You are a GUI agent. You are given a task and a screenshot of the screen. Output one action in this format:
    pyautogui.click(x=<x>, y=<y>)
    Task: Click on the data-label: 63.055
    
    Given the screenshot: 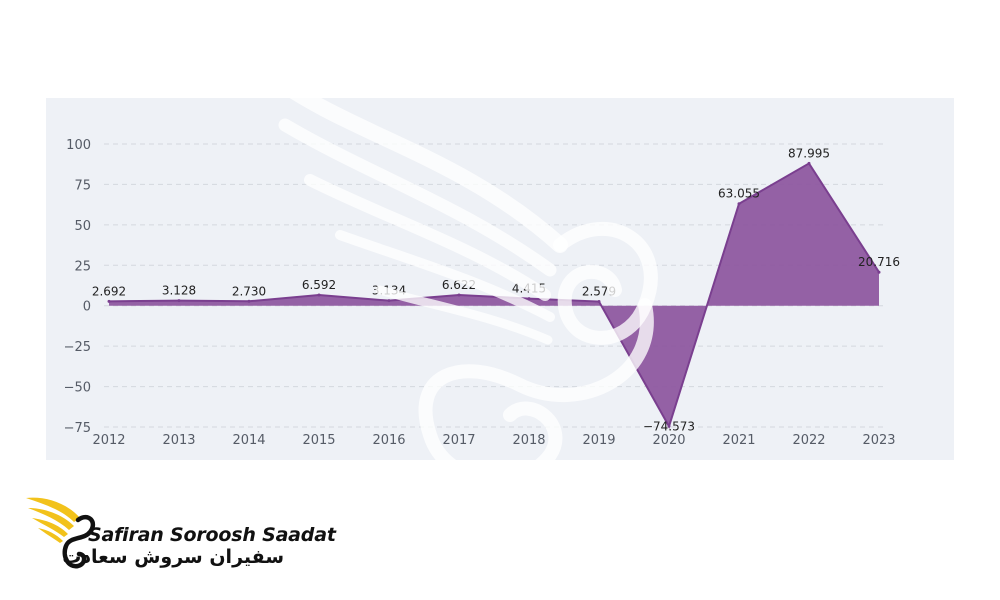 What is the action you would take?
    pyautogui.click(x=739, y=194)
    